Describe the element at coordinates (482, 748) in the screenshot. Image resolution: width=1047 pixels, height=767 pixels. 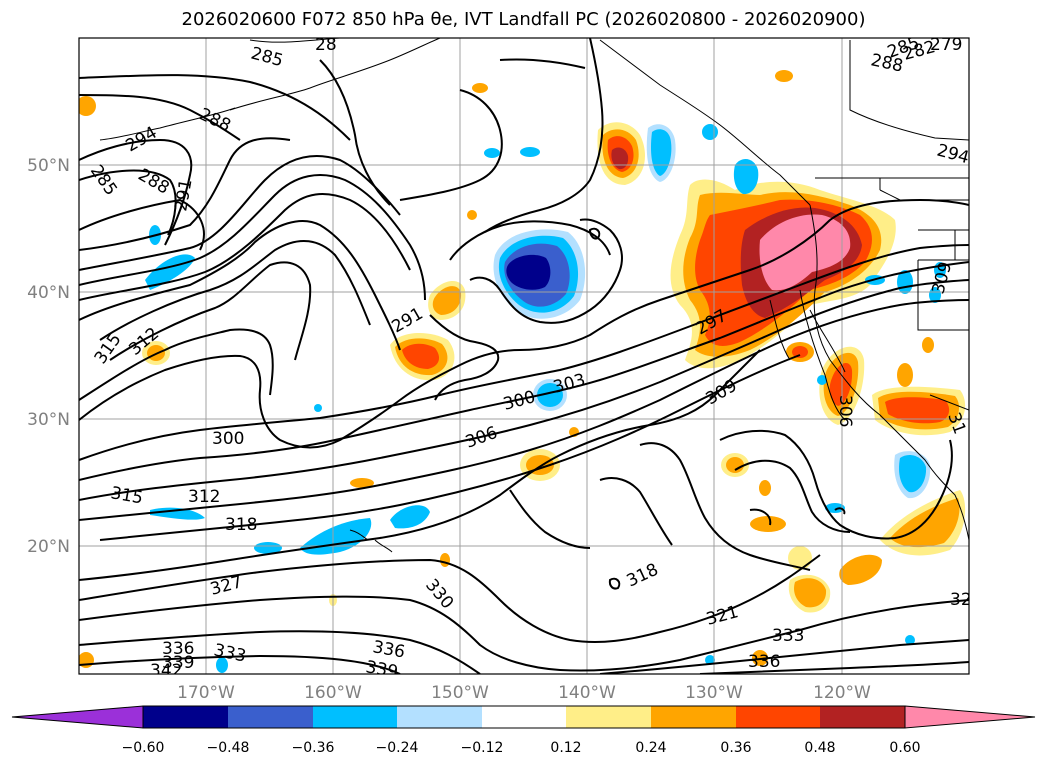
I see `colorbar-tick: −0.12` at that location.